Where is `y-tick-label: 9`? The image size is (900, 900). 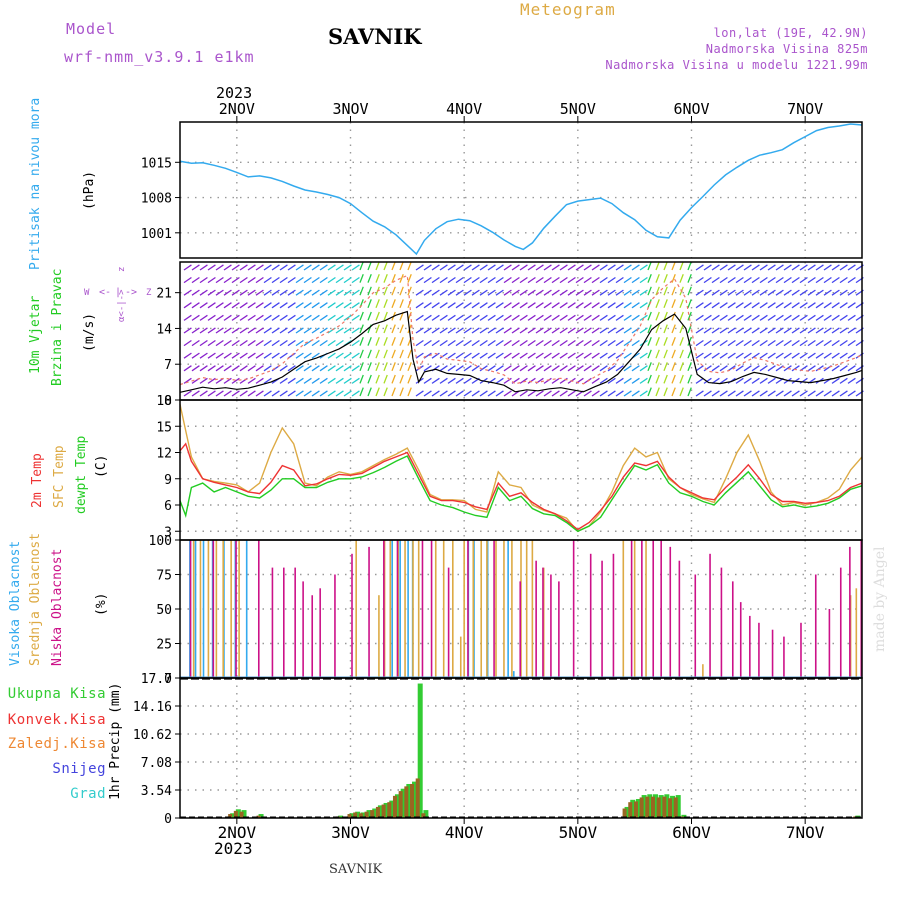 y-tick-label: 9 is located at coordinates (168, 480).